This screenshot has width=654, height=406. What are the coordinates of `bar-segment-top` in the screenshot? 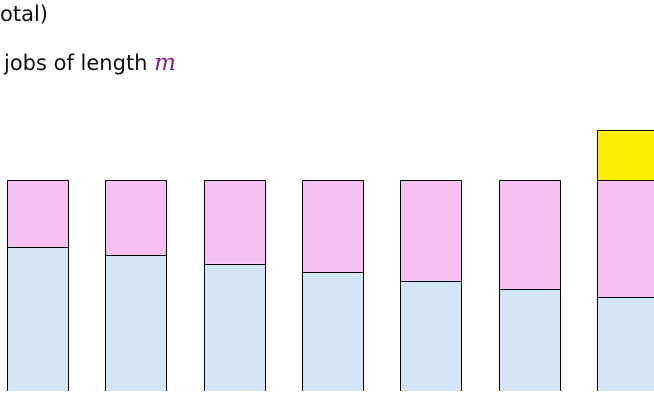 It's located at (625, 154).